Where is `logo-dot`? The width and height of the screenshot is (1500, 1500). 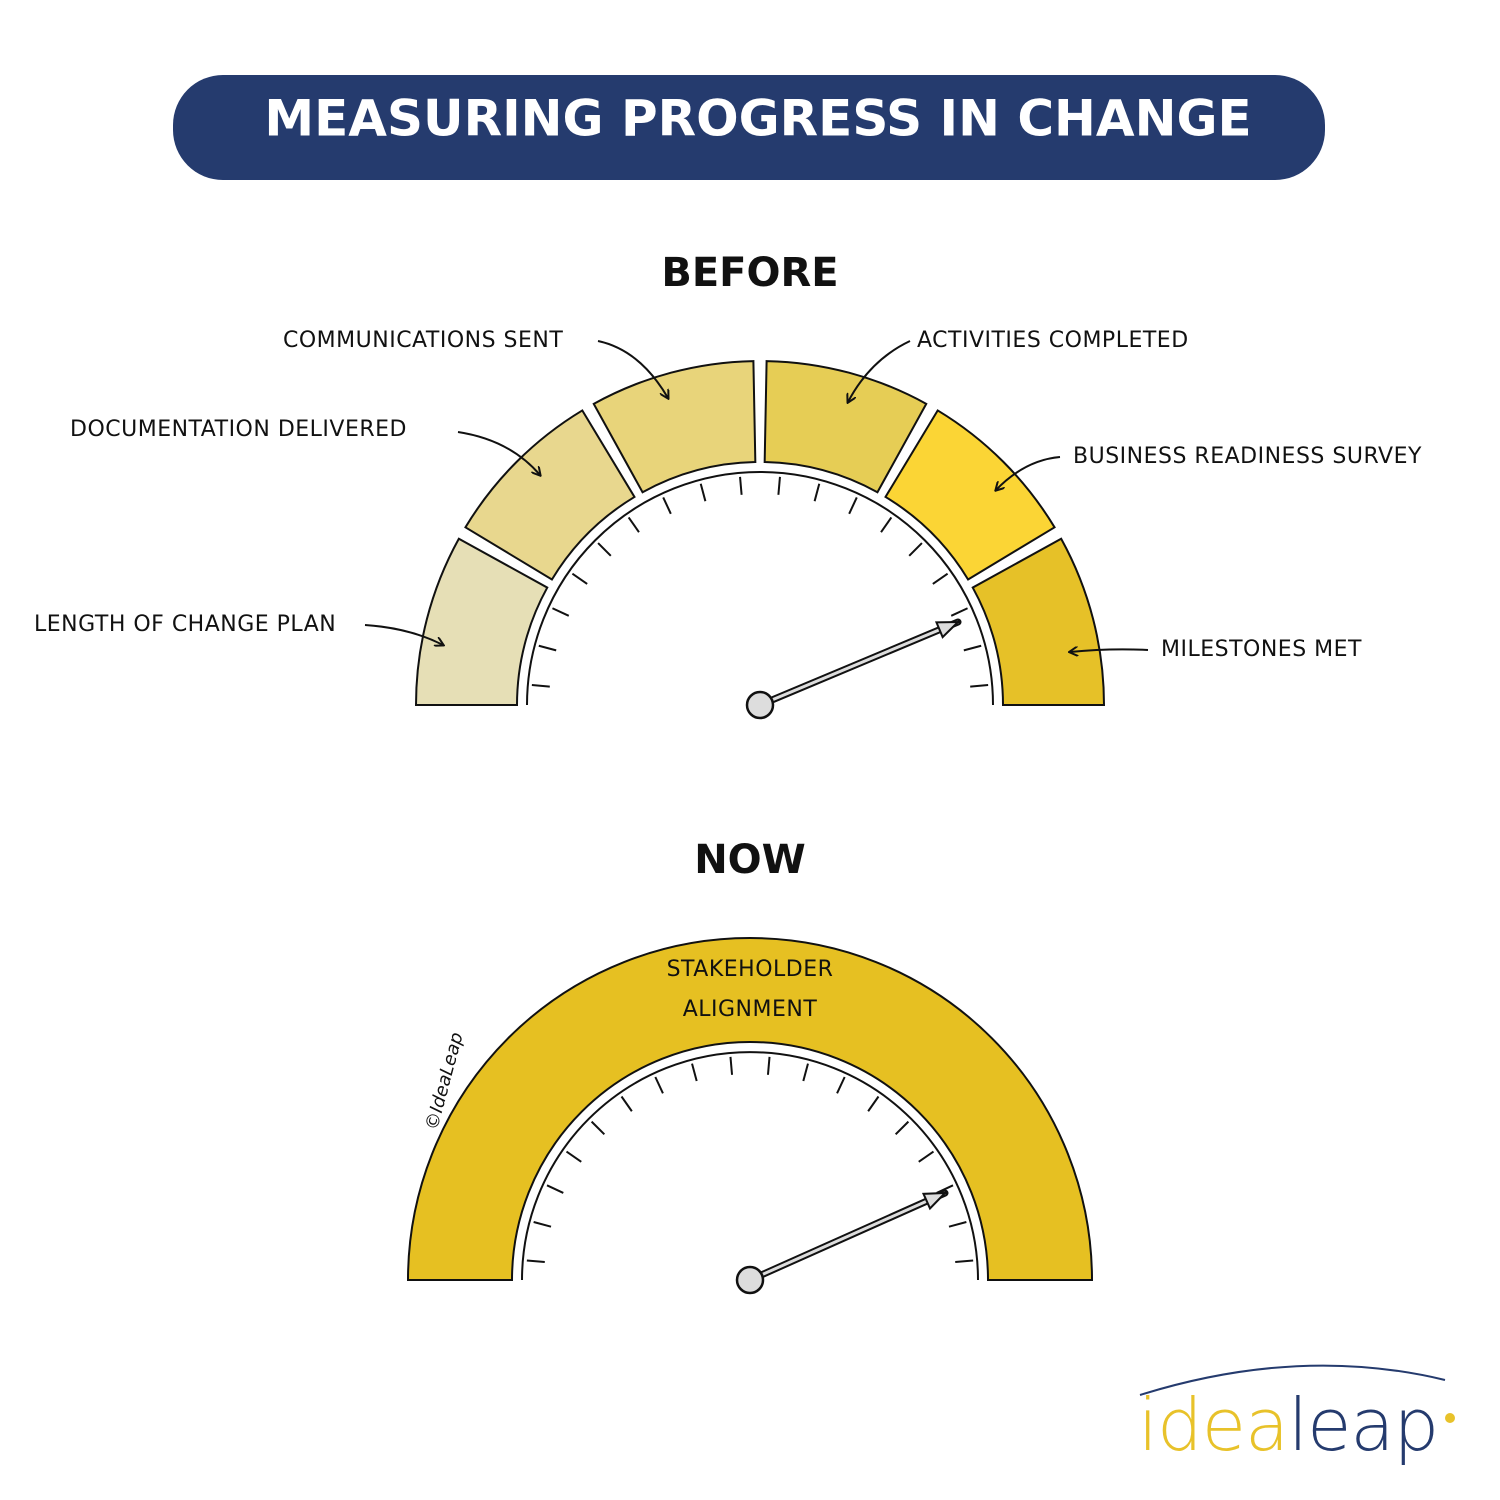 logo-dot is located at coordinates (1450, 1418).